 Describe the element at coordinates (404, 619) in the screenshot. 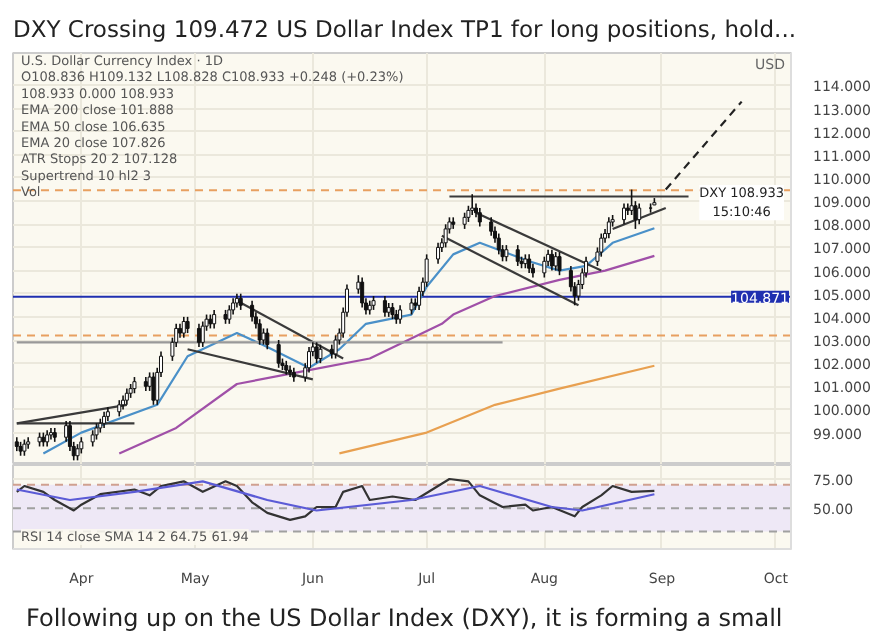

I see `text: Following up on the US Dollar Index (DXY), it is forming a small` at that location.